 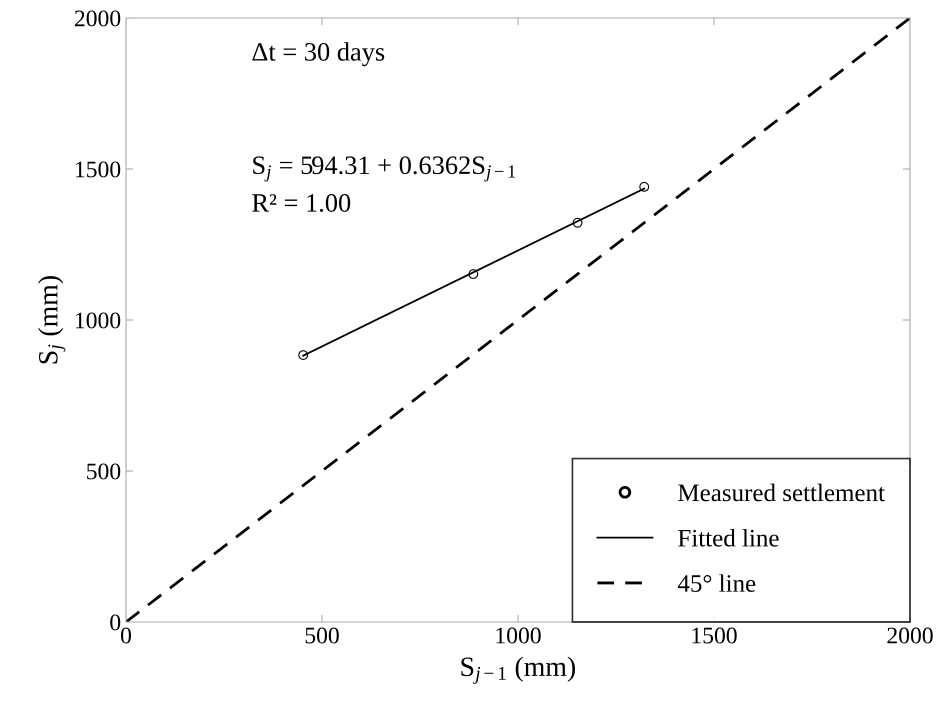 I want to click on x-tick-label: 0, so click(x=126, y=636).